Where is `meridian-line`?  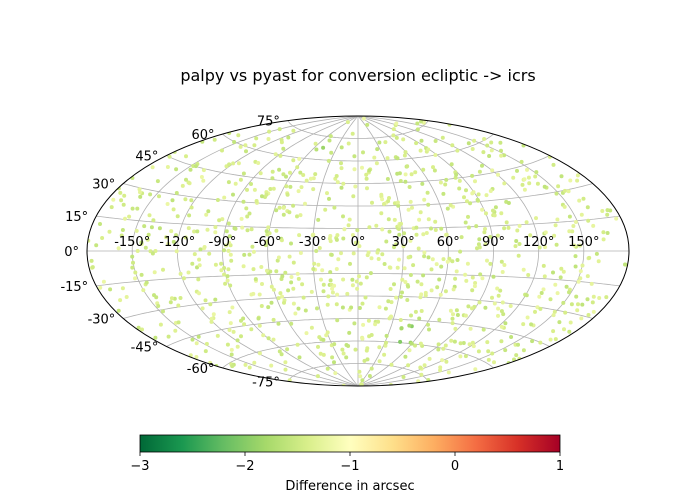
meridian-line is located at coordinates (335, 251).